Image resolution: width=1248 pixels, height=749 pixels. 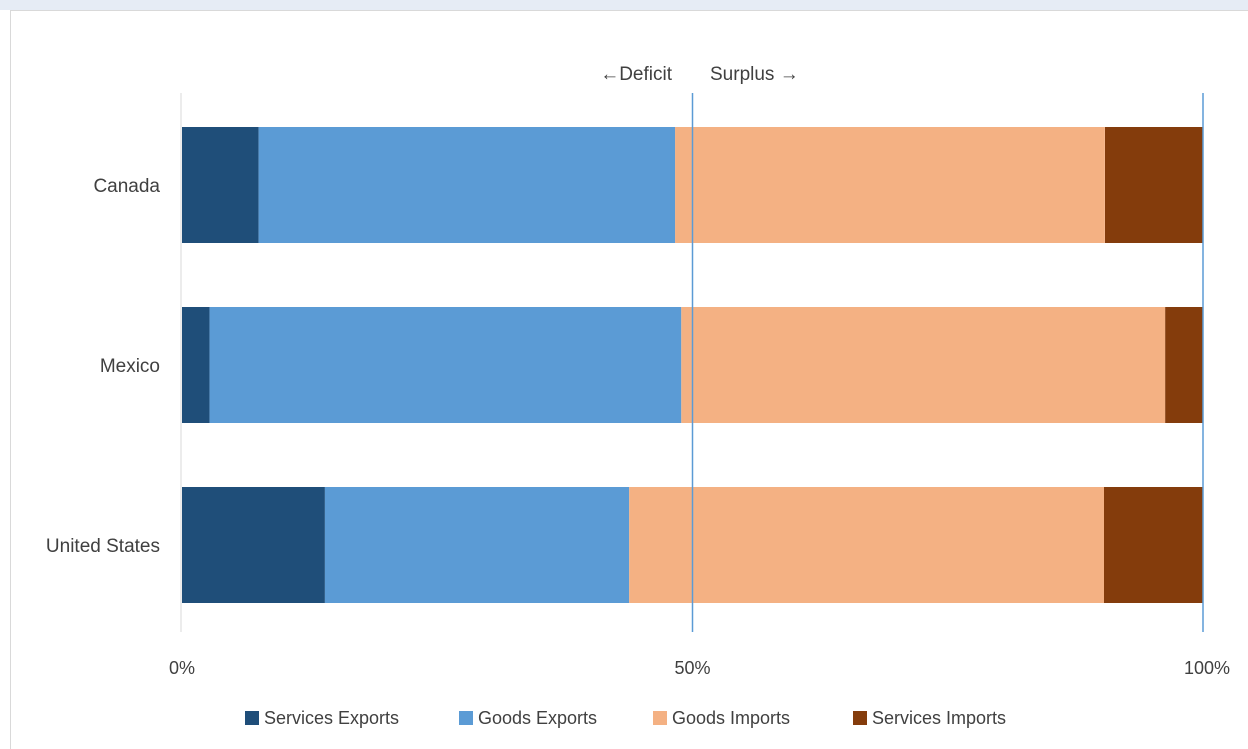 I want to click on legend-label-goods-exports: Goods Exports, so click(x=537, y=718).